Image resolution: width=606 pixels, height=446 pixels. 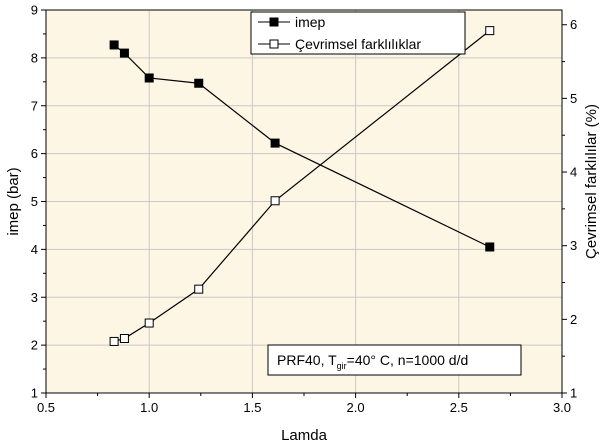 What do you see at coordinates (13, 201) in the screenshot?
I see `y-axis-left-label: imep (bar)` at bounding box center [13, 201].